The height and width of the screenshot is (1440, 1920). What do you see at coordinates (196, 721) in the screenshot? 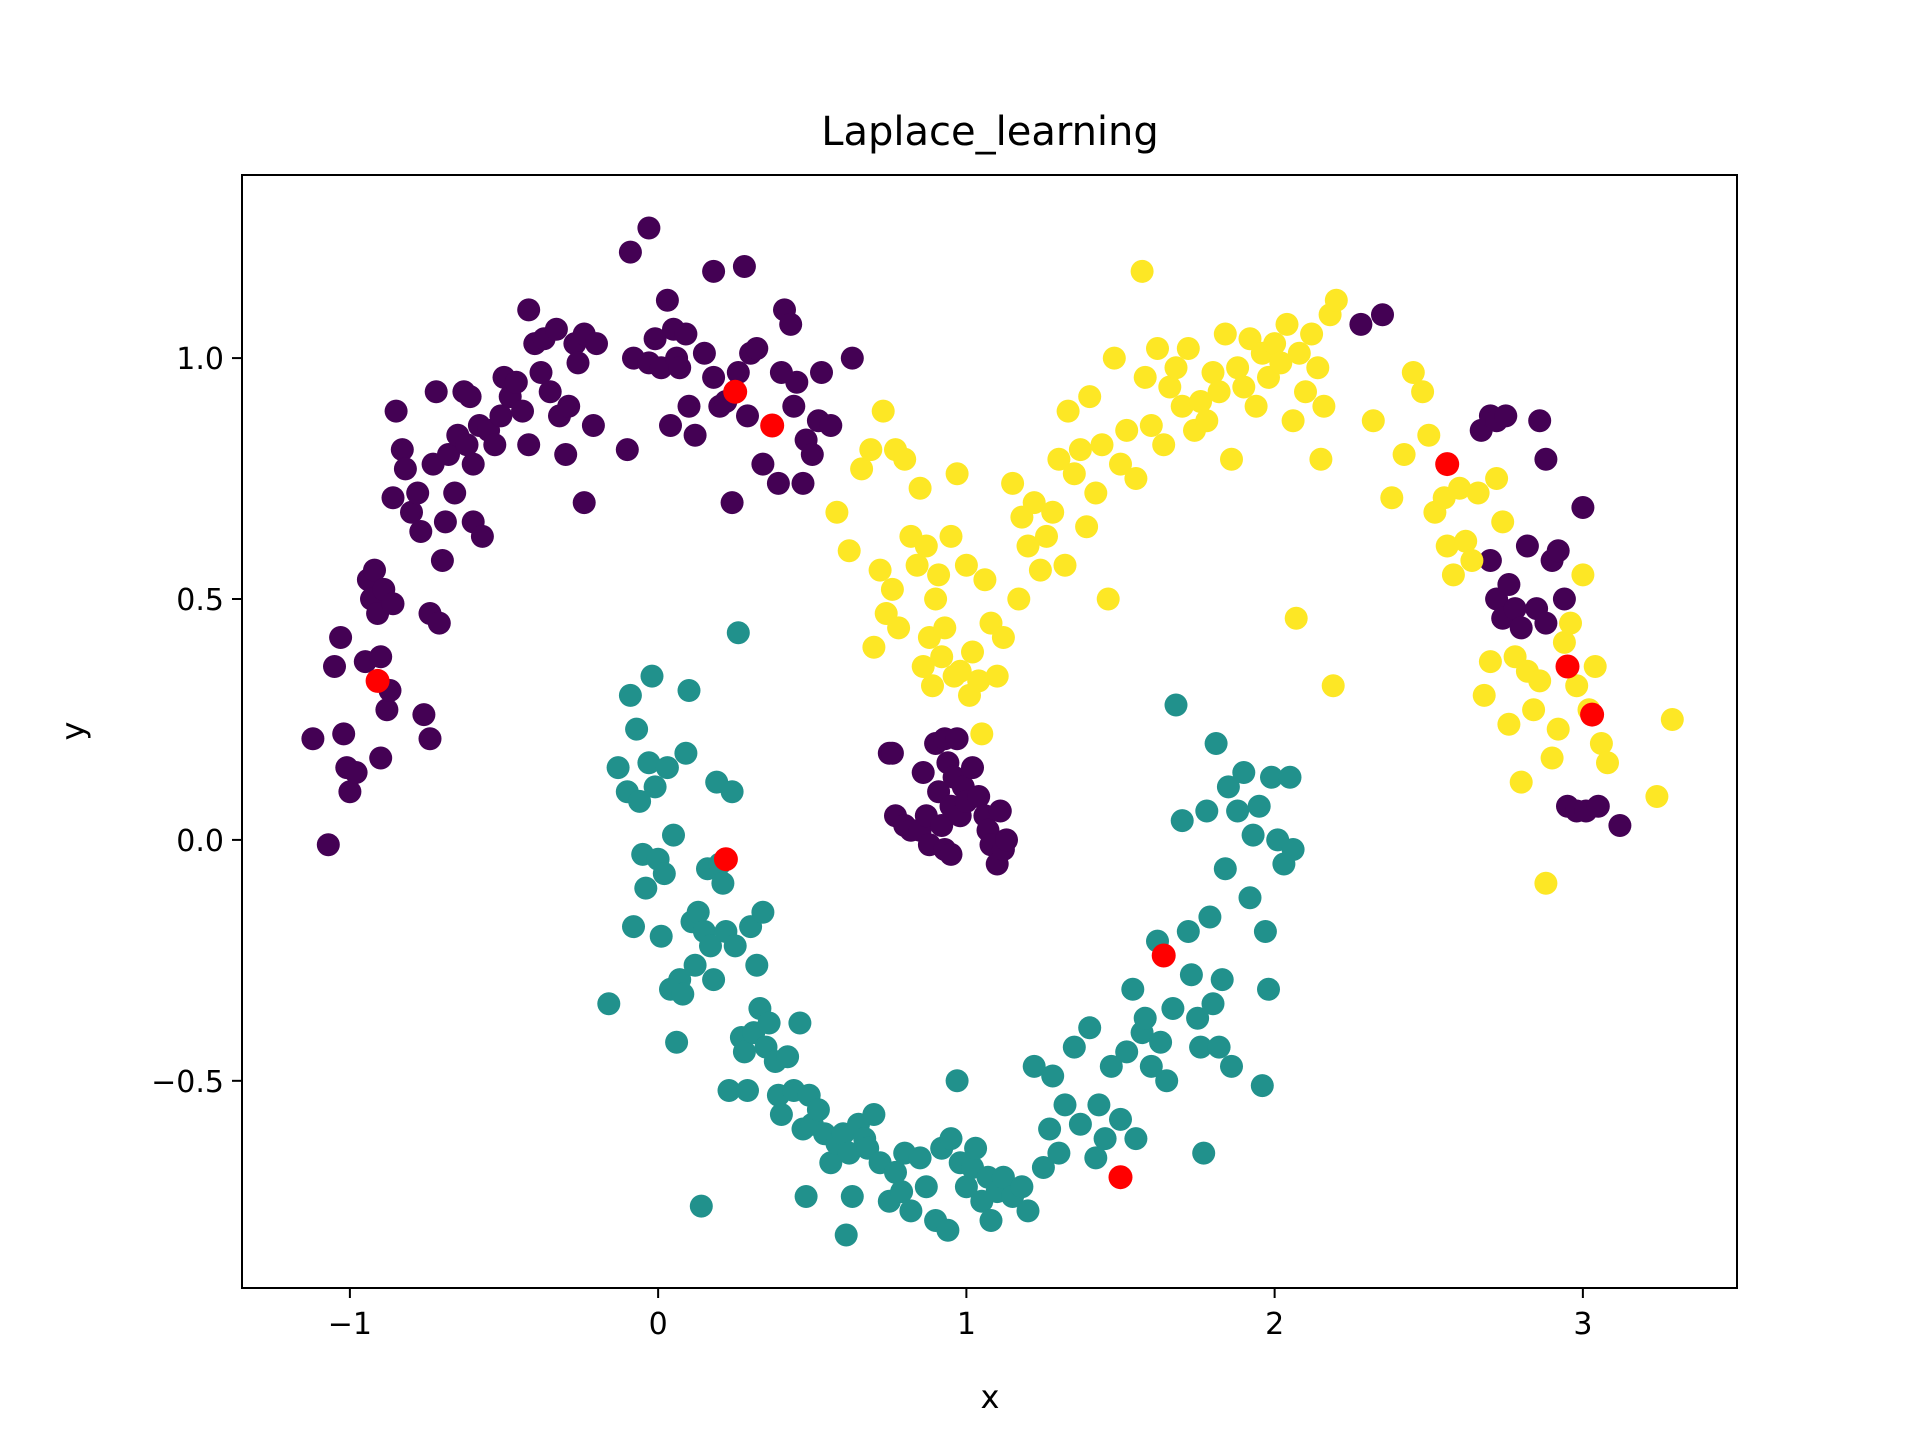
I see `y-axis-ticks: −0.5 0.0 0.5 1.0` at bounding box center [196, 721].